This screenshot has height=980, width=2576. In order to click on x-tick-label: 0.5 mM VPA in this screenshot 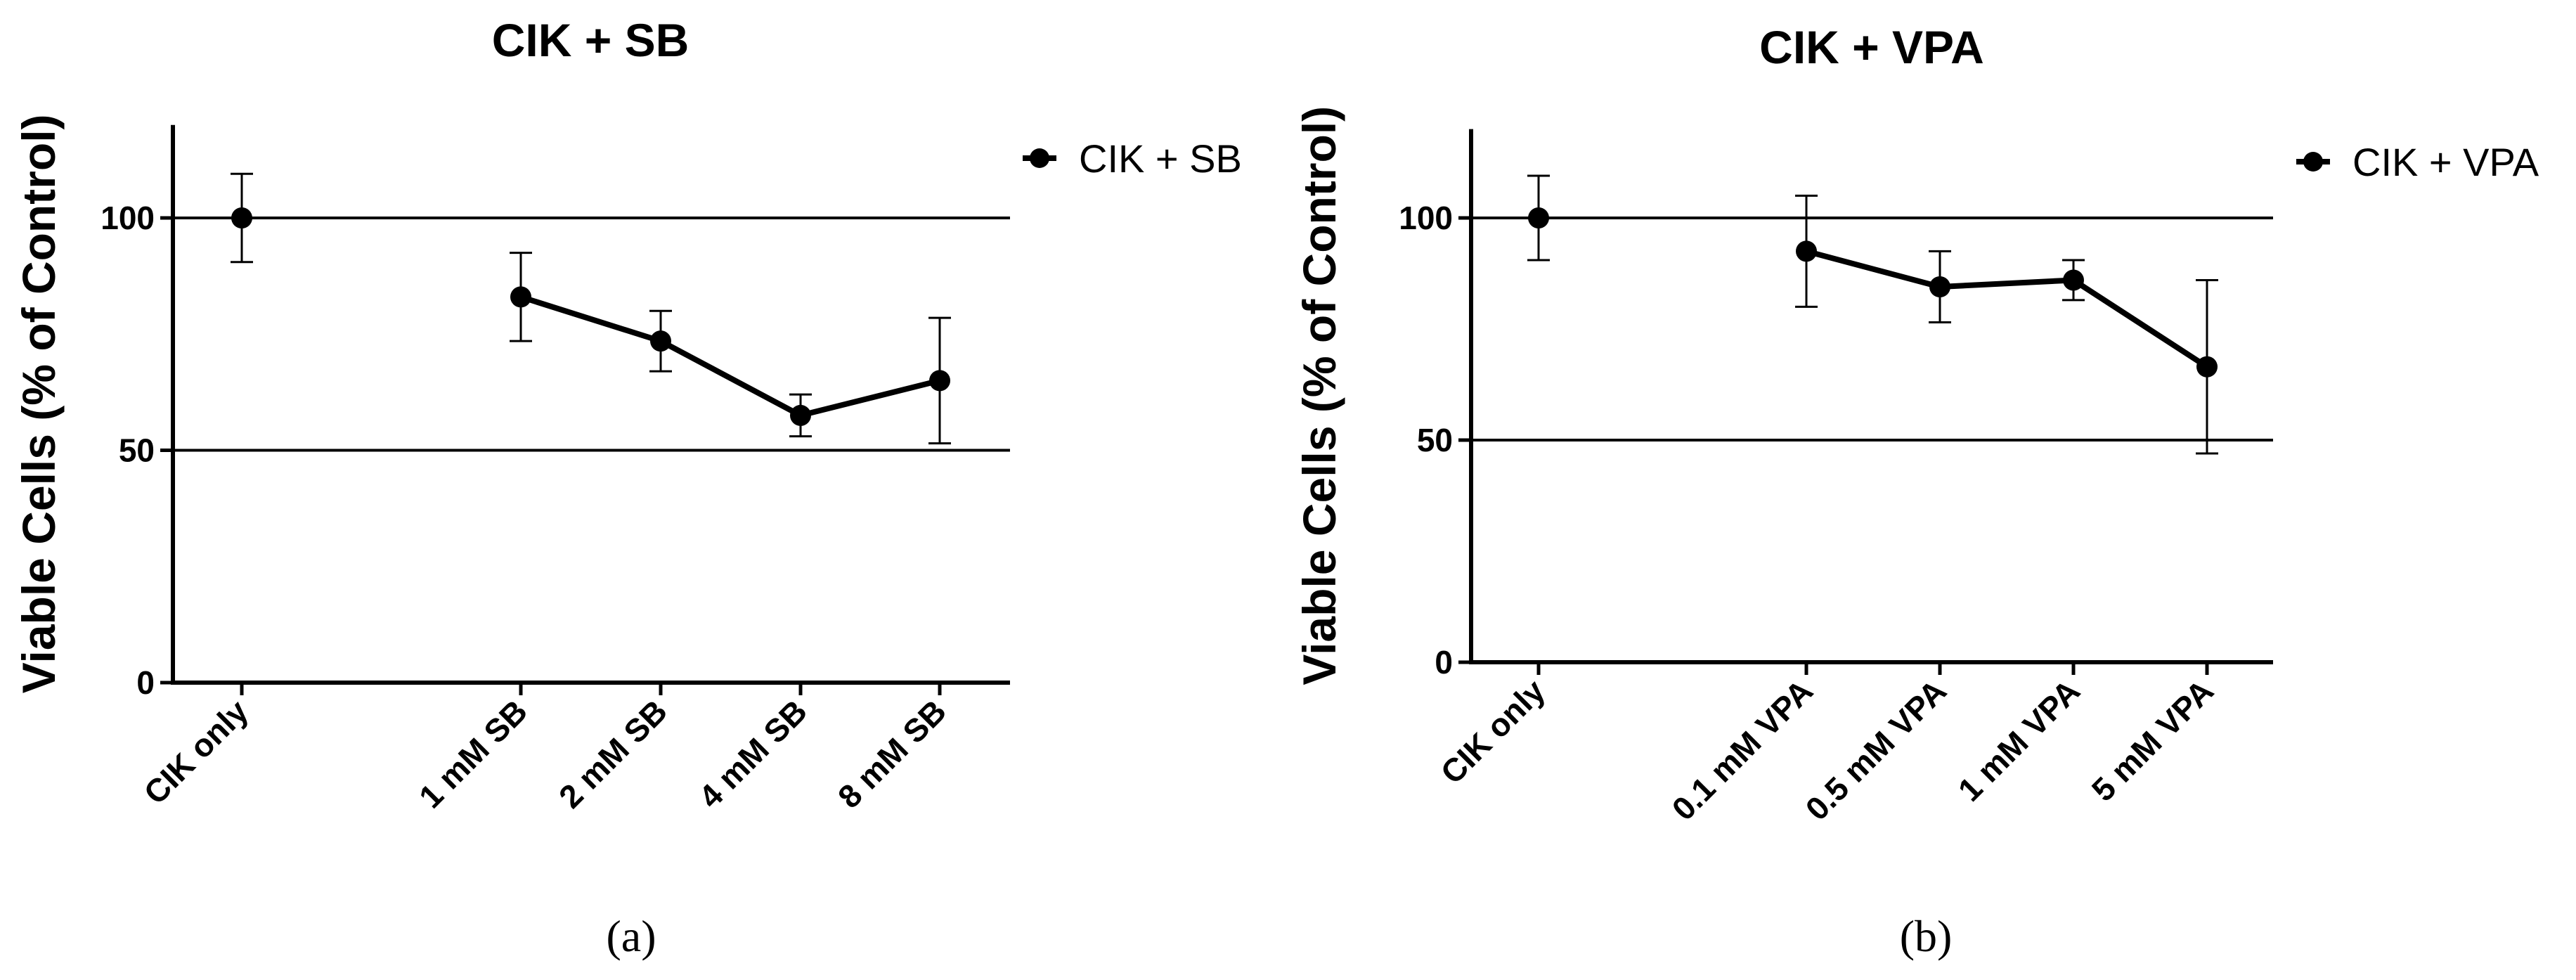, I will do `click(1877, 749)`.